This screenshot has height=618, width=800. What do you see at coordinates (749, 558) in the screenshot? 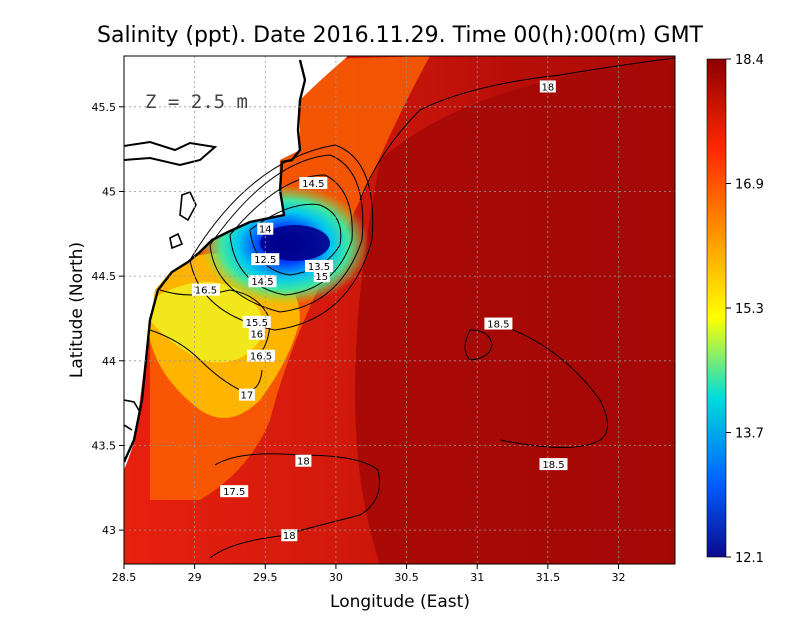
I see `colorbar-tick-label: 12.1` at bounding box center [749, 558].